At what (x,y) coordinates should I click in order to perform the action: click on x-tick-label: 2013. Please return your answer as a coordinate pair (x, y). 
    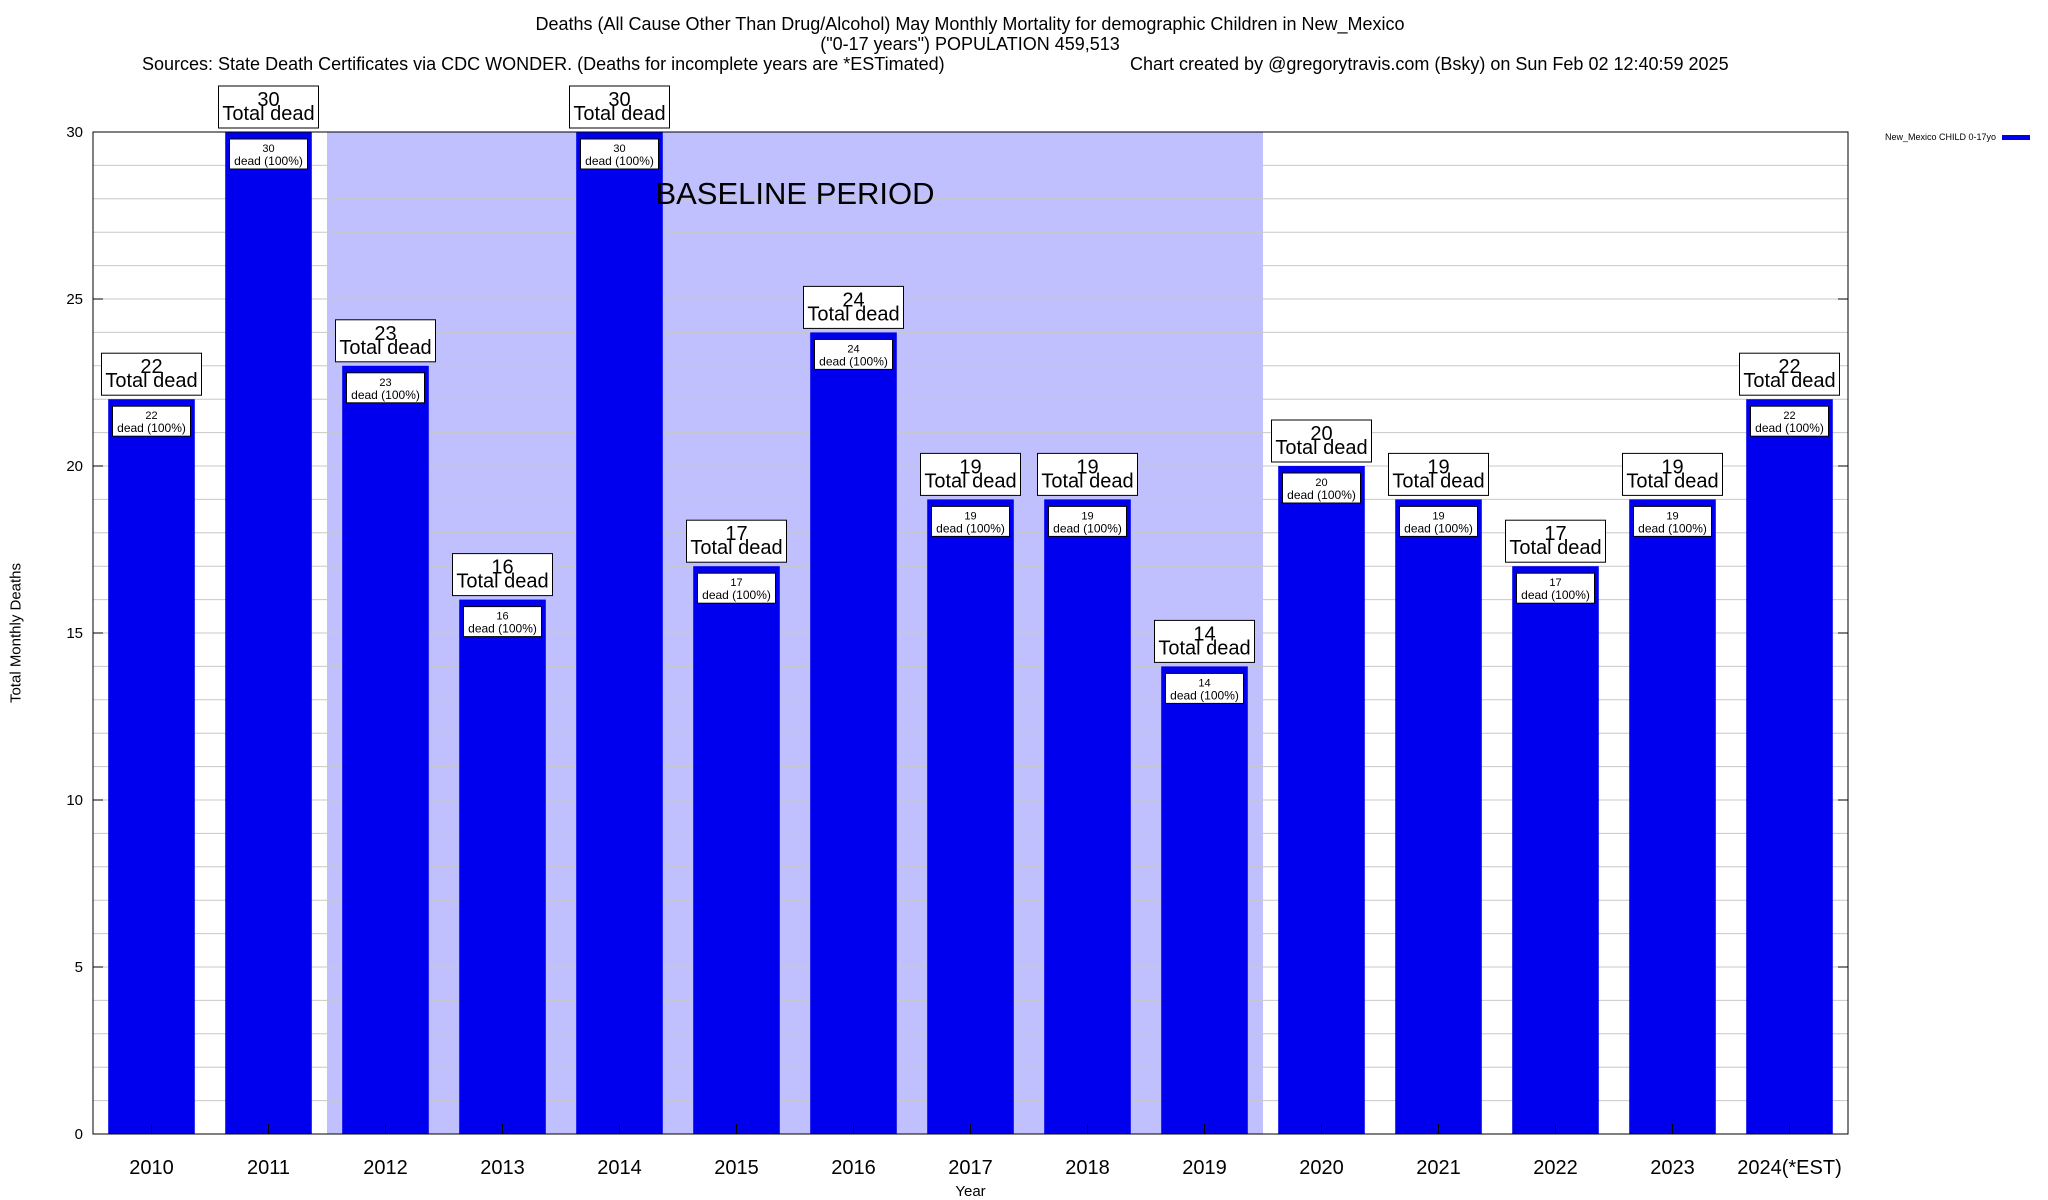
    Looking at the image, I should click on (502, 1168).